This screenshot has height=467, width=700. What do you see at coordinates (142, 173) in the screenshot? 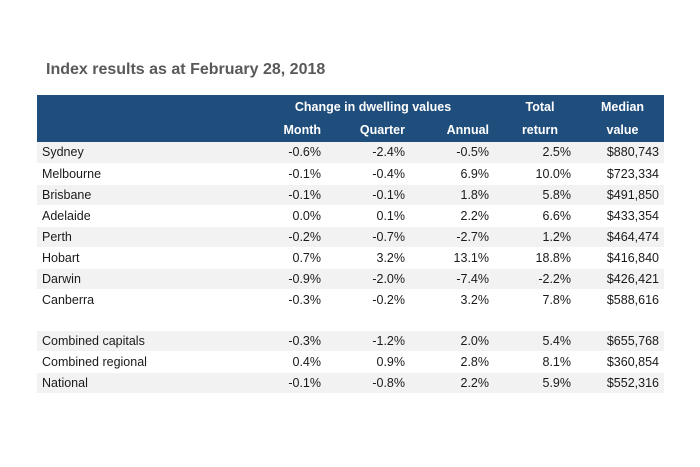
I see `region-name: Melbourne` at bounding box center [142, 173].